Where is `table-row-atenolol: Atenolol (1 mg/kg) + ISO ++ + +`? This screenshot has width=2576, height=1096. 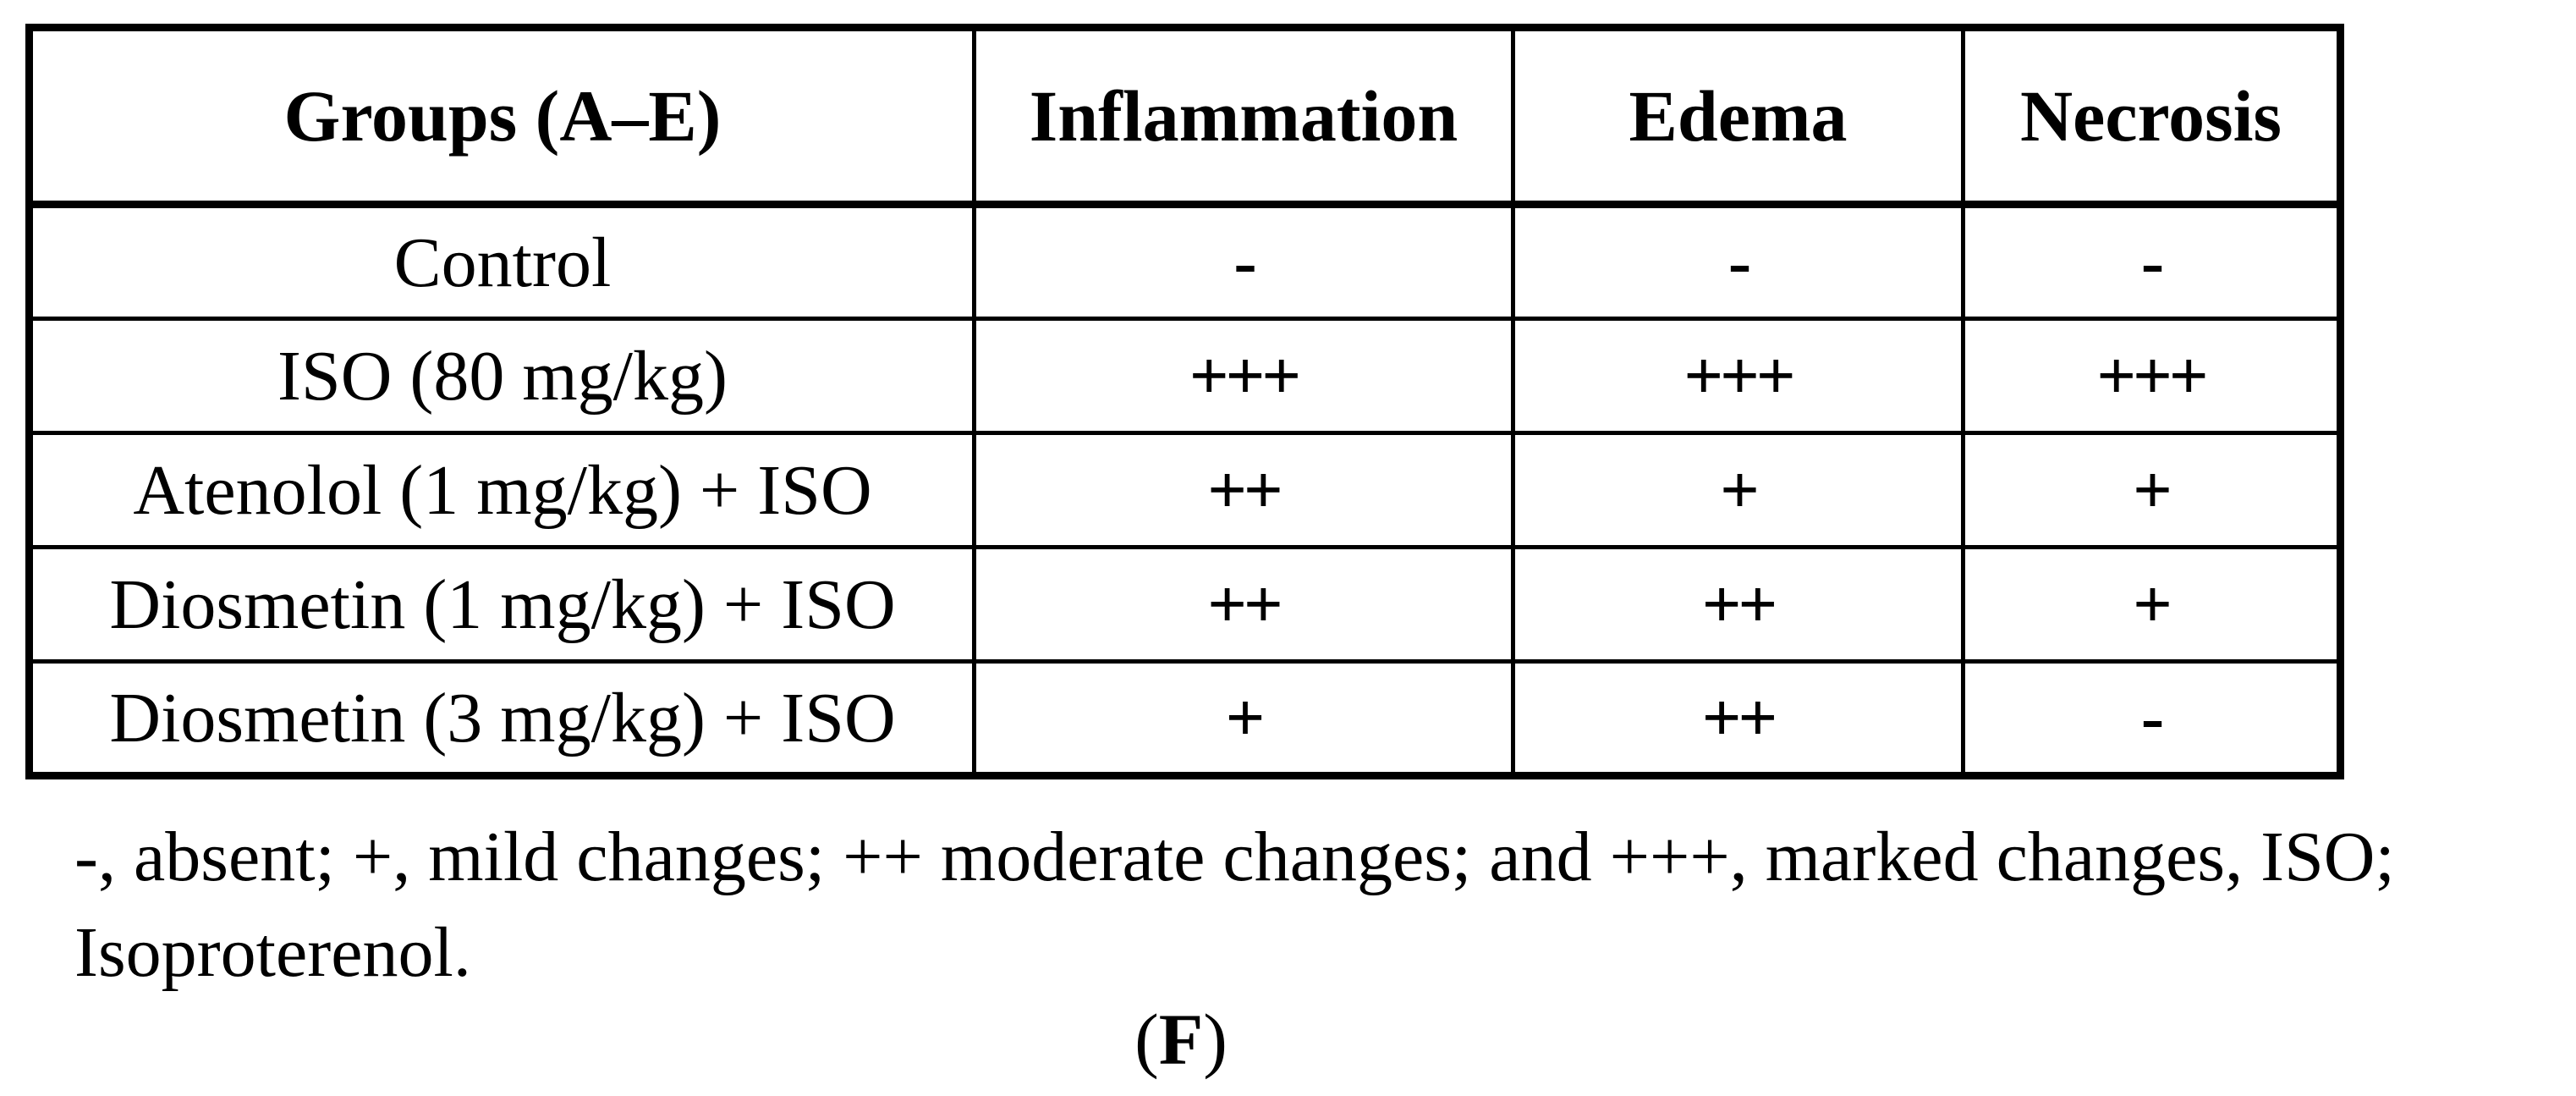 table-row-atenolol: Atenolol (1 mg/kg) + ISO ++ + + is located at coordinates (1185, 490).